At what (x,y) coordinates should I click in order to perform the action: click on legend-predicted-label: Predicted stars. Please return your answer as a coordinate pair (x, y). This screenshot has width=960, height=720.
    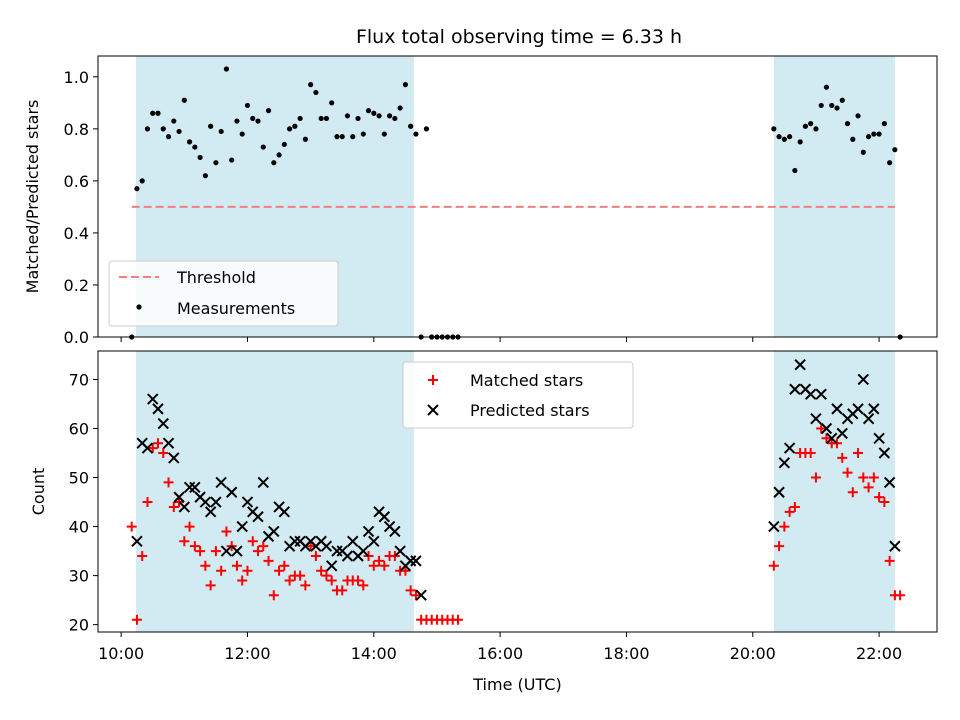
    Looking at the image, I should click on (530, 410).